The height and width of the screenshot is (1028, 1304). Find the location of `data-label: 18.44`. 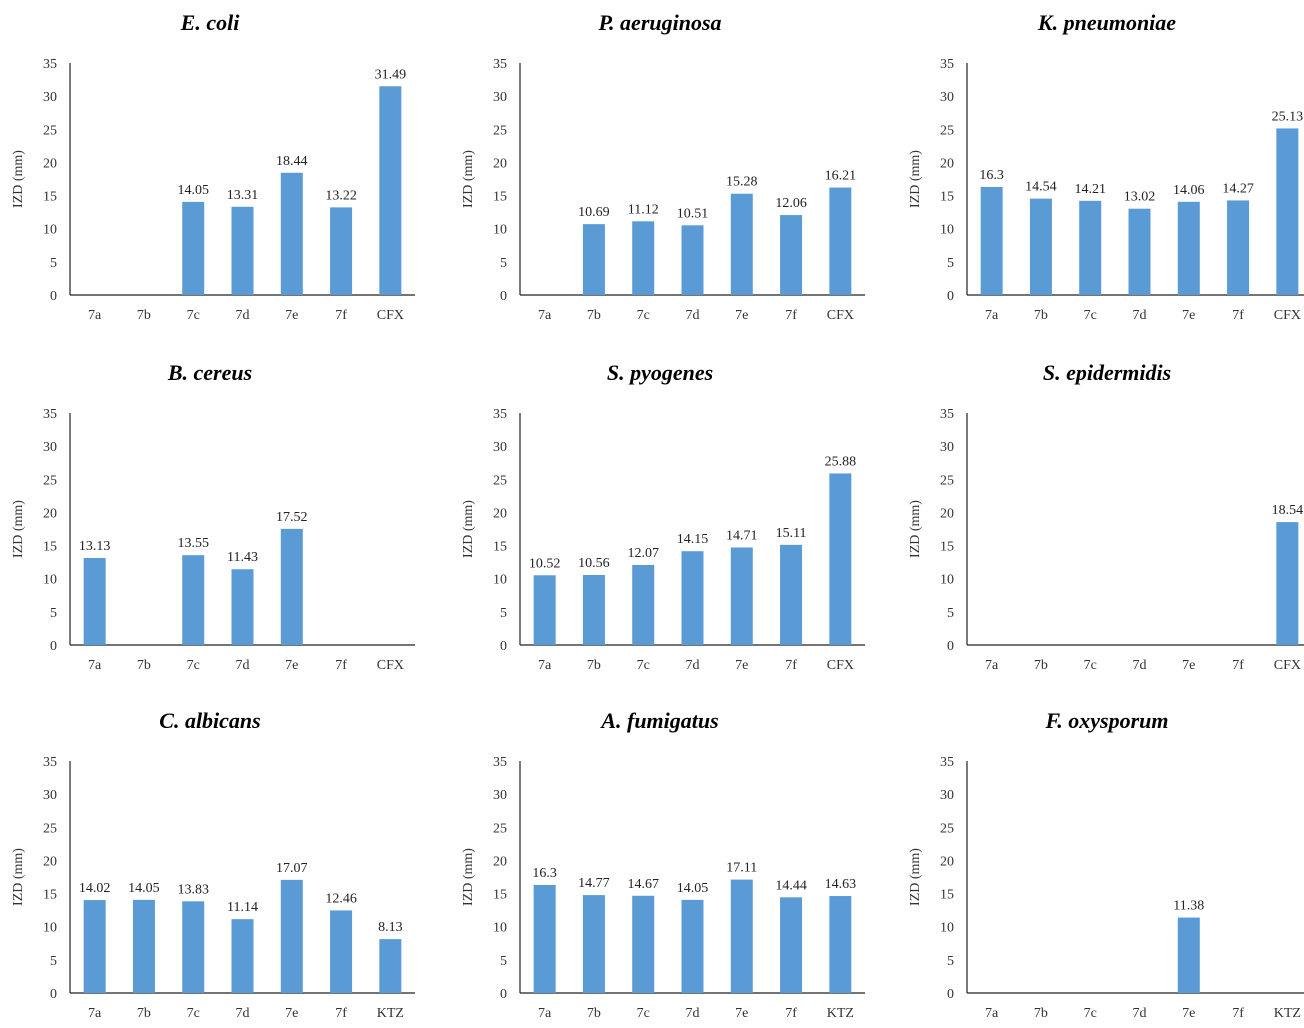

data-label: 18.44 is located at coordinates (292, 161).